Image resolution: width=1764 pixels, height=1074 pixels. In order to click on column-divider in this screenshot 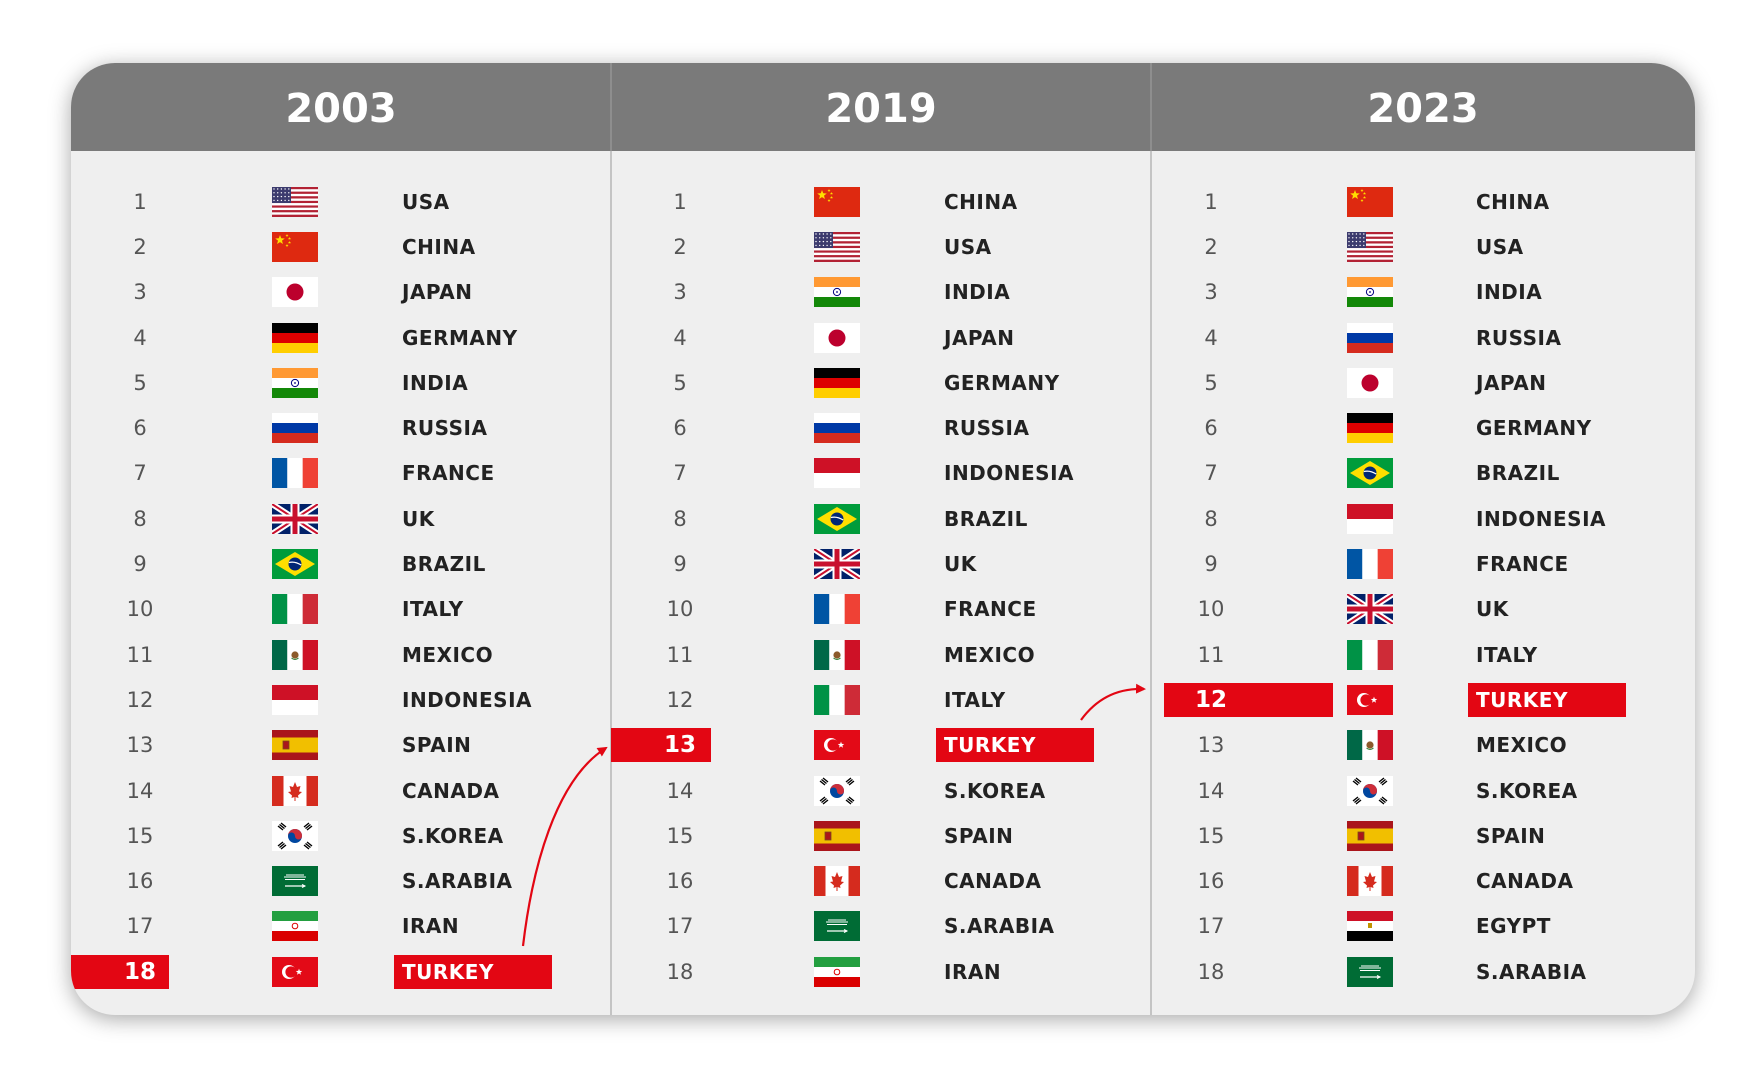, I will do `click(611, 539)`.